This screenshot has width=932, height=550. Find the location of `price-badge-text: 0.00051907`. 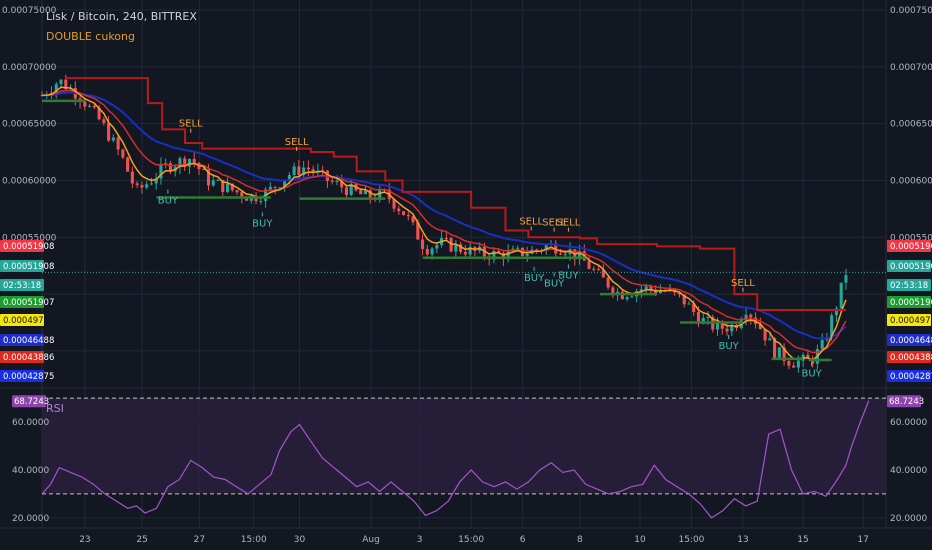

price-badge-text: 0.00051907 is located at coordinates (28, 303).